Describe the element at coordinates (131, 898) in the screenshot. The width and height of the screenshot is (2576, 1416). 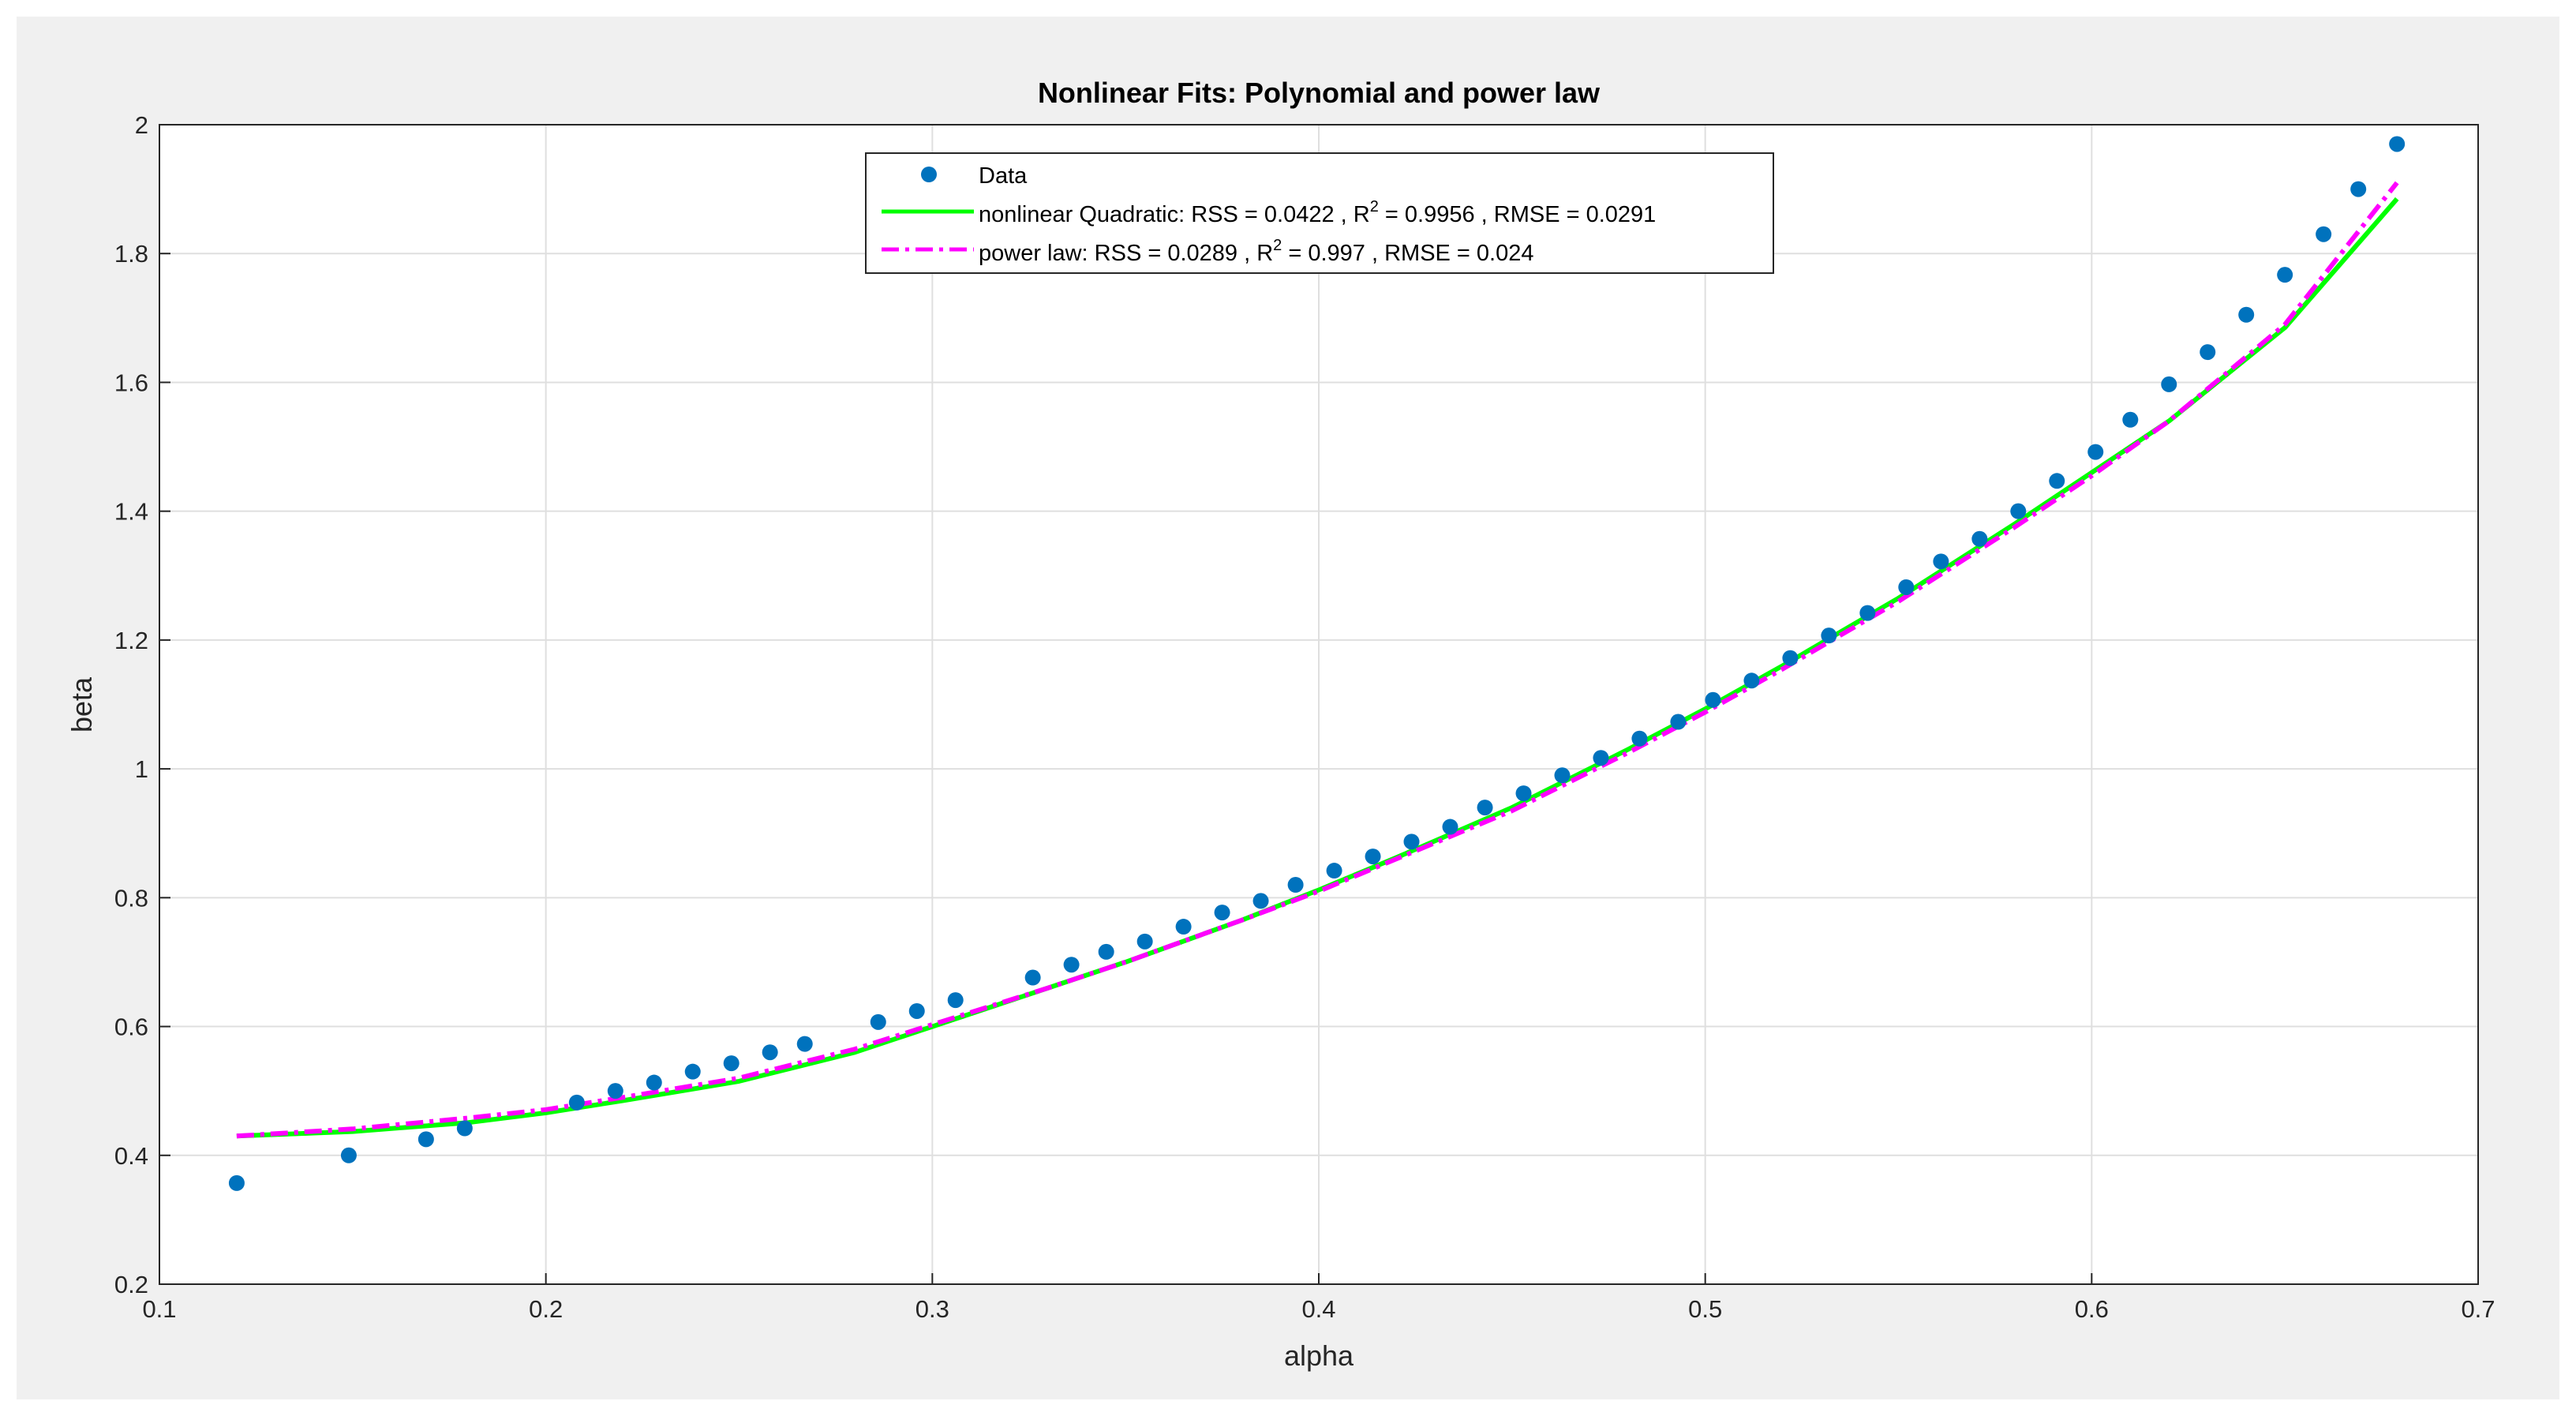
I see `y-tick-label: 0.8` at that location.